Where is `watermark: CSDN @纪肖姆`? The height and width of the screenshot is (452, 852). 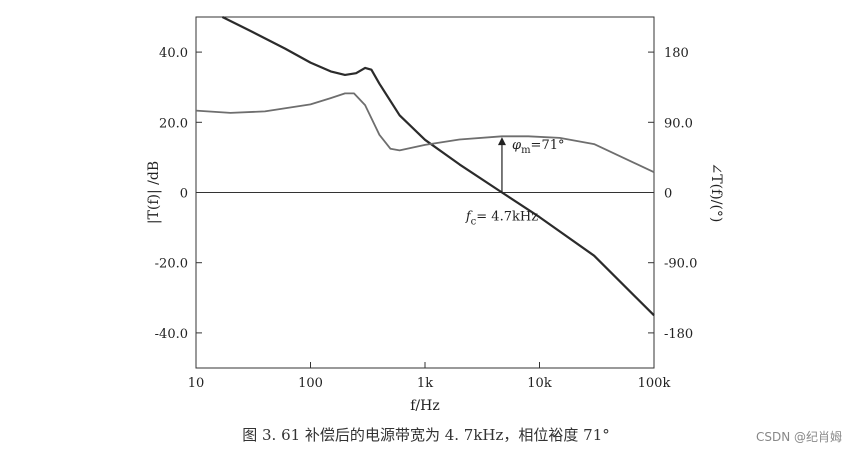 watermark: CSDN @纪肖姆 is located at coordinates (798, 437).